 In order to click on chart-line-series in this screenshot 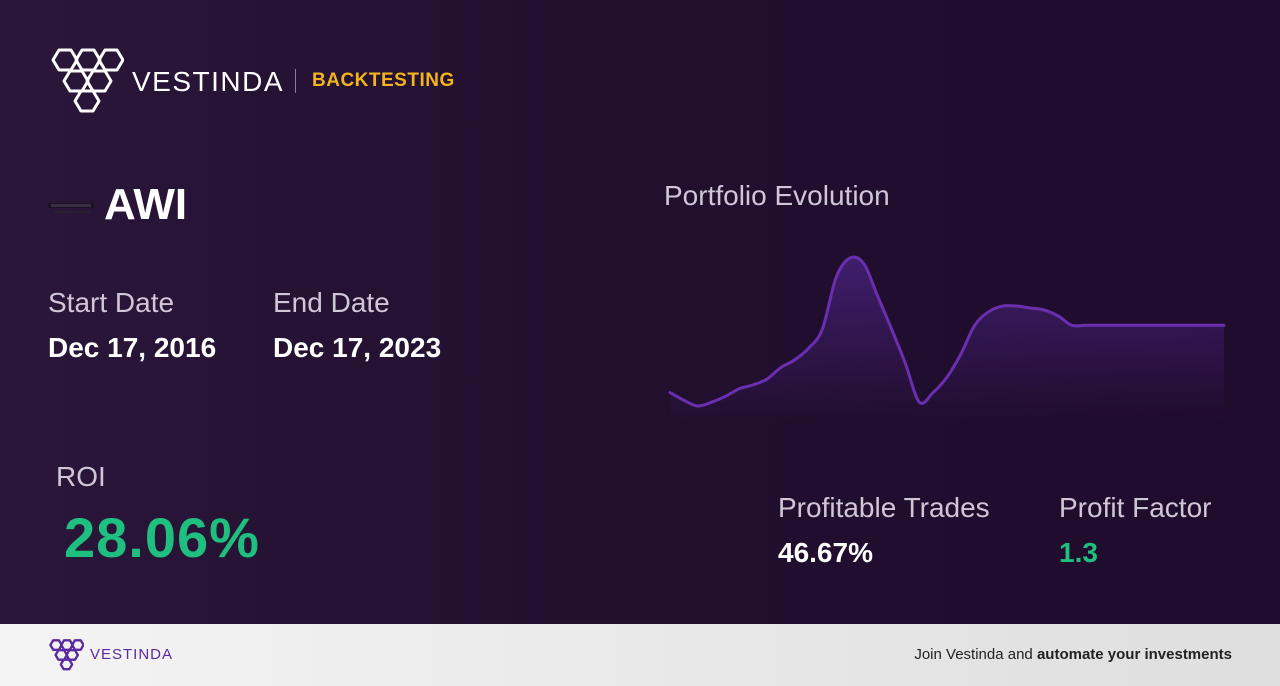, I will do `click(947, 331)`.